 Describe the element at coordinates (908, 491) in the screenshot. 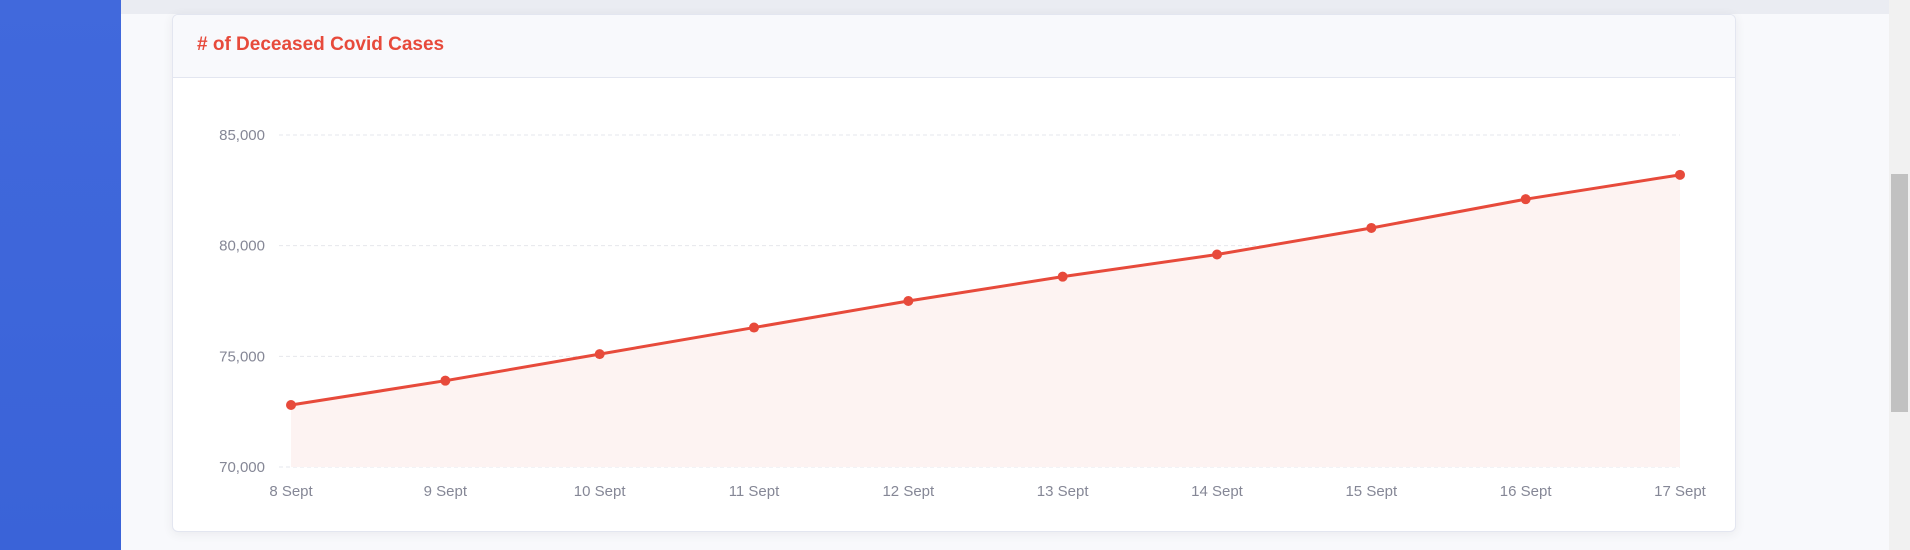

I see `x-tick-label: 12 Sept` at that location.